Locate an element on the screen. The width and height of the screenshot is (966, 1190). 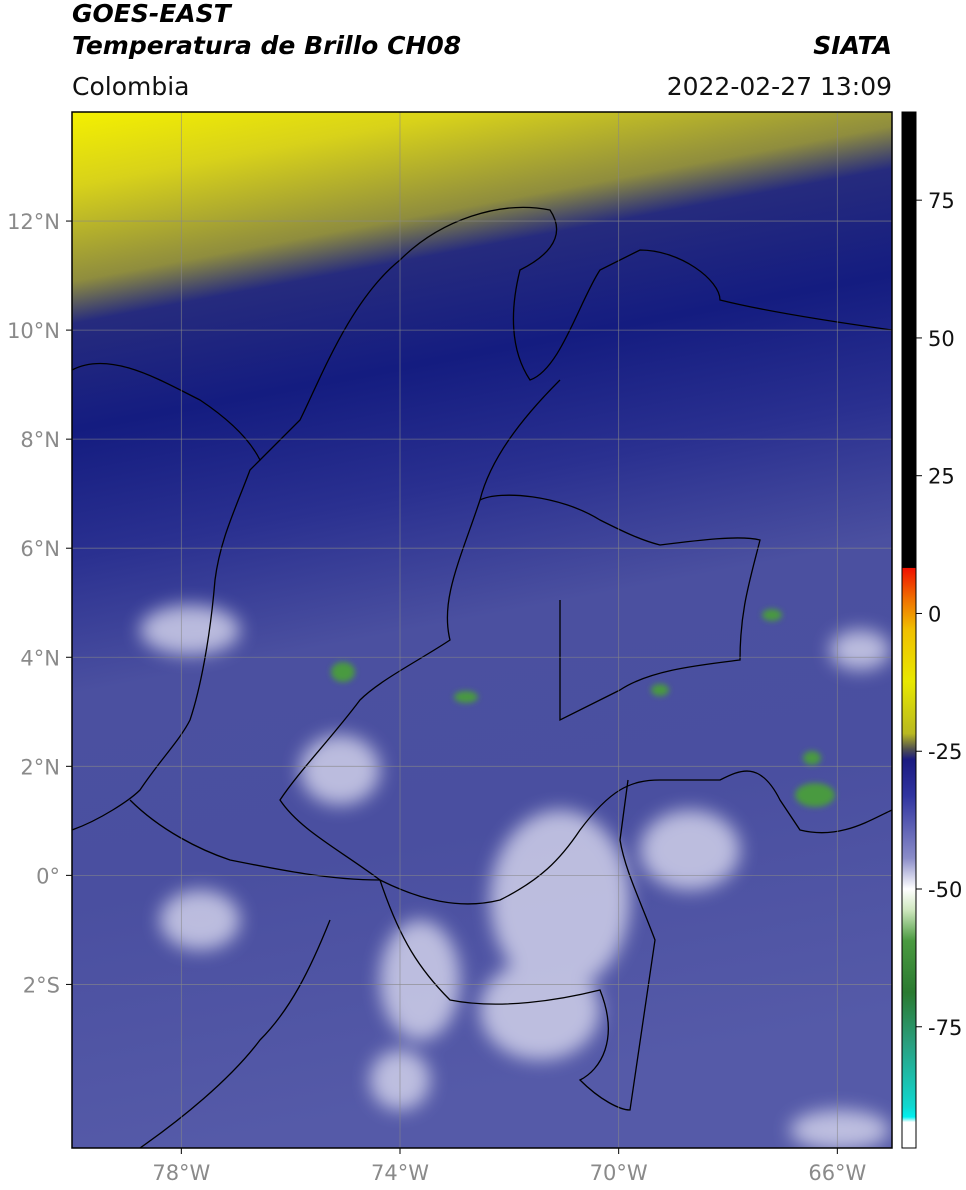
y-tick-label: 12°N is located at coordinates (33, 222).